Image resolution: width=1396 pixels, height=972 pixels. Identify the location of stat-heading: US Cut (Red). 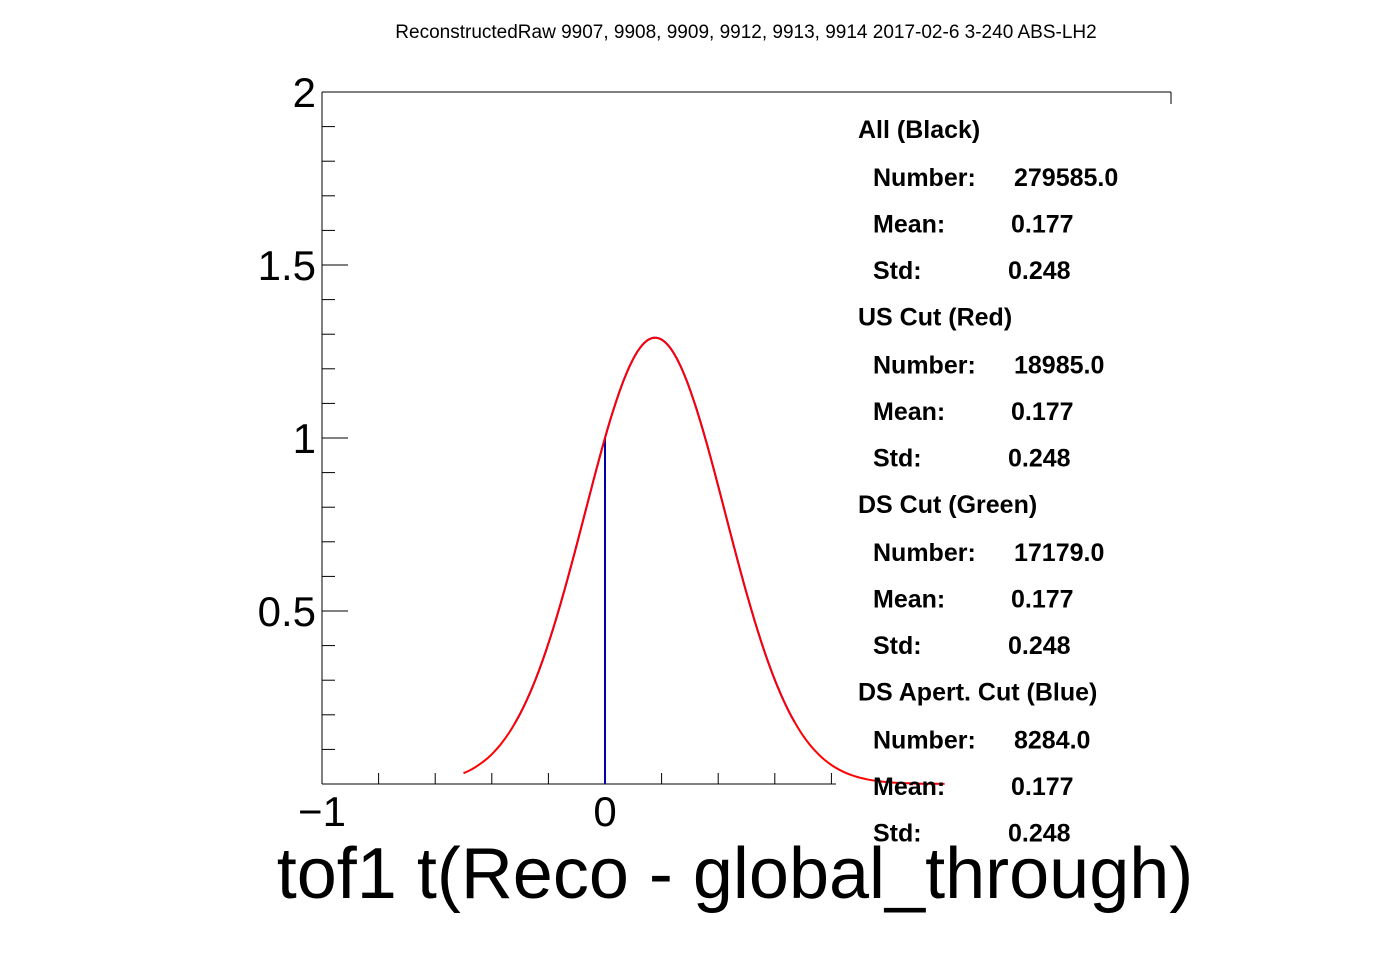
(935, 318).